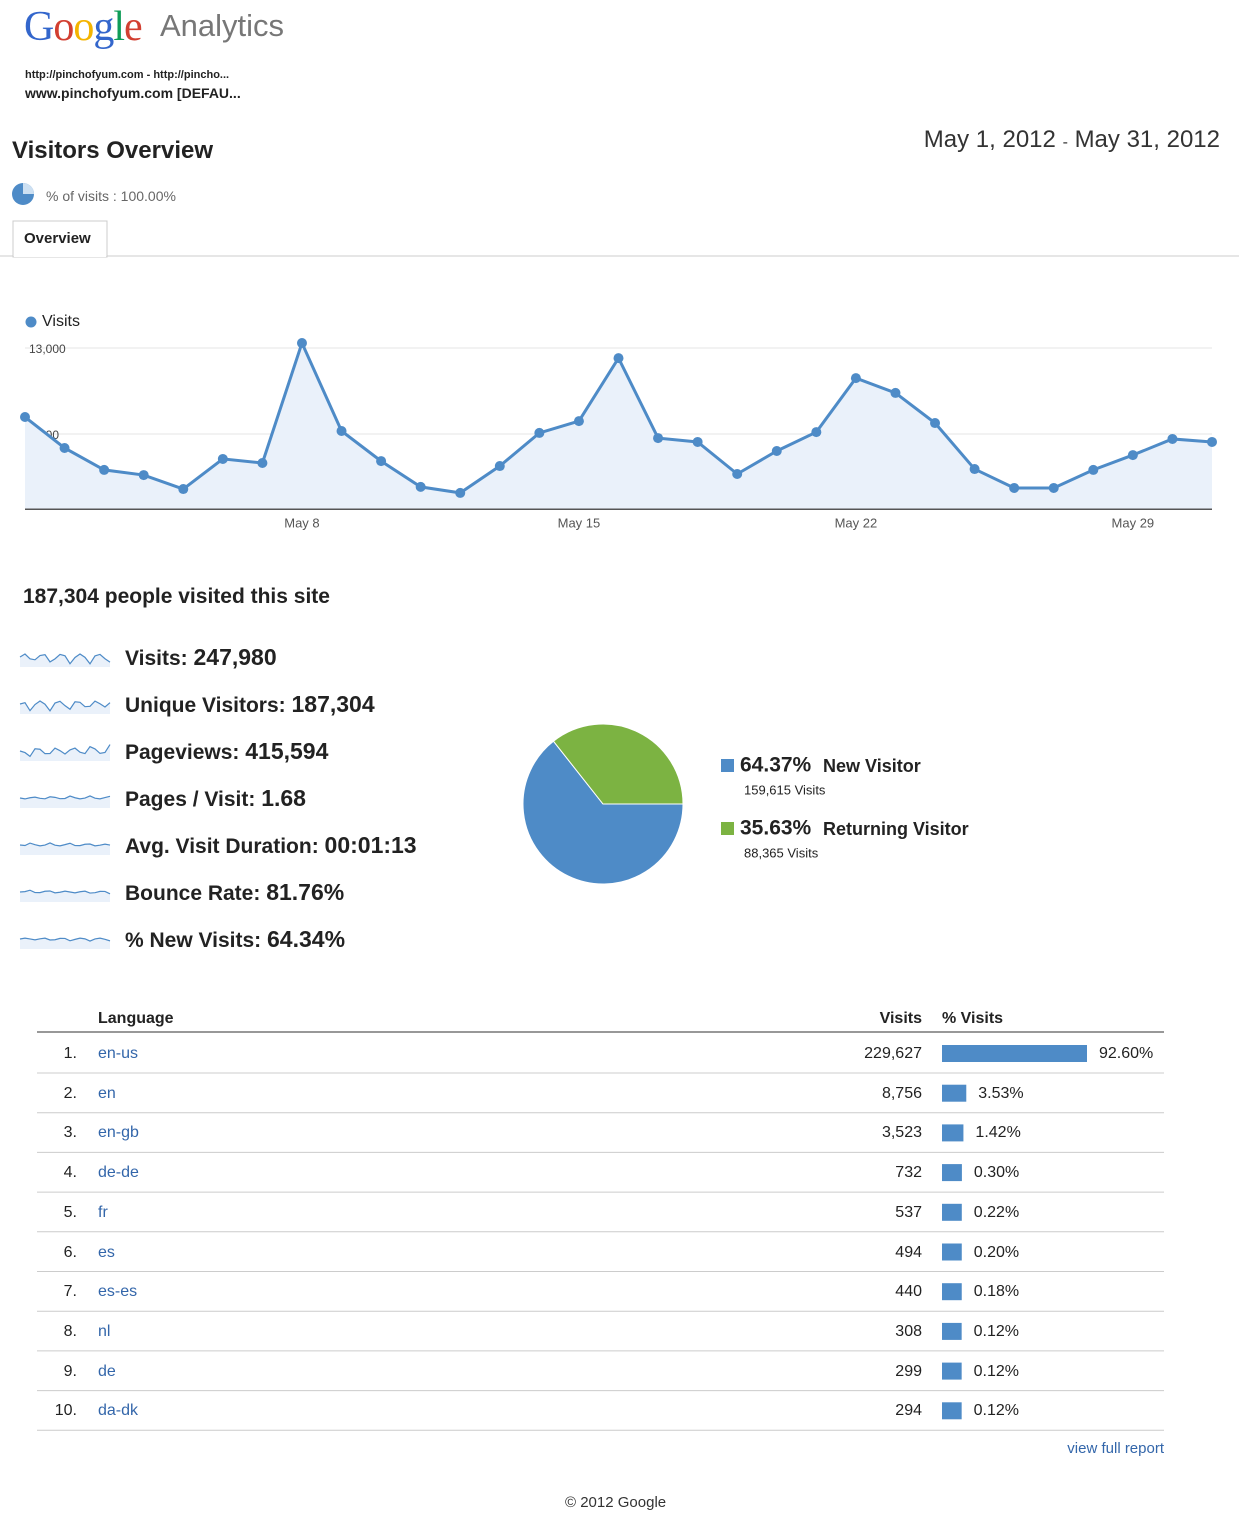 The height and width of the screenshot is (1520, 1239). I want to click on view-full-report: view full report, so click(1115, 1448).